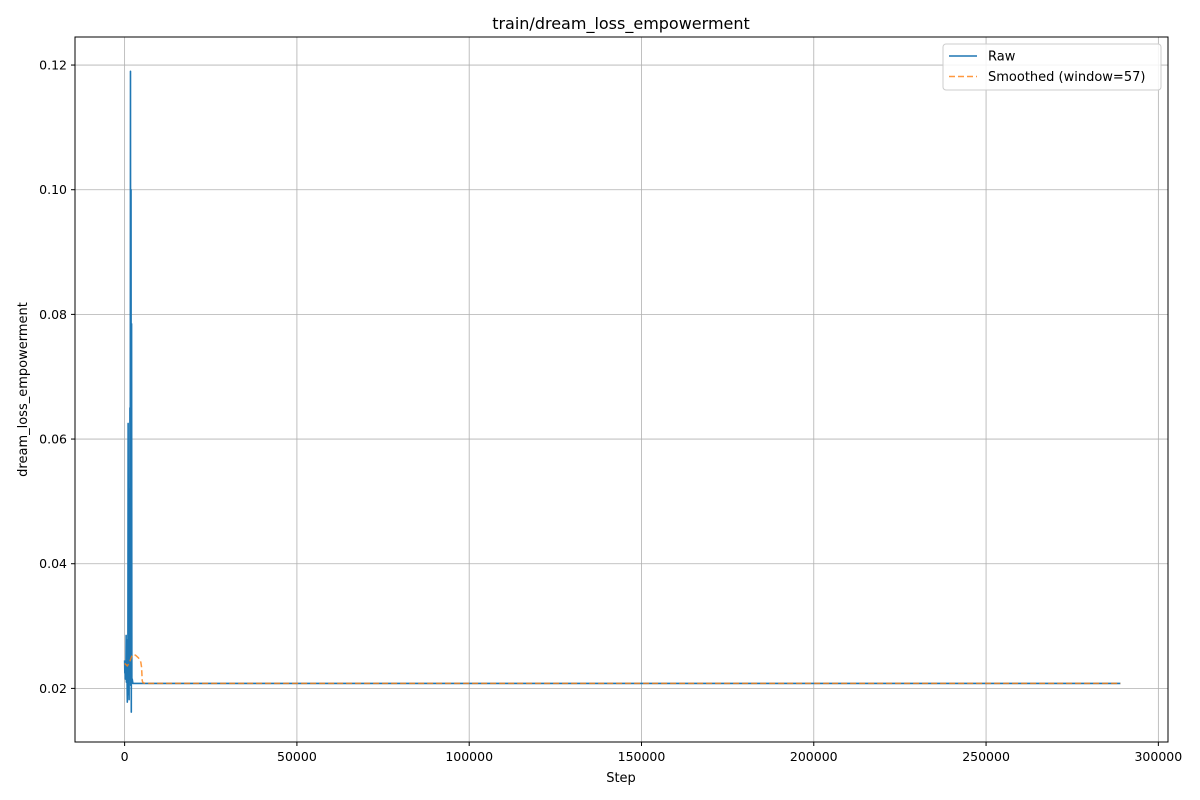 The image size is (1200, 800). I want to click on x-axis-label: Step, so click(621, 778).